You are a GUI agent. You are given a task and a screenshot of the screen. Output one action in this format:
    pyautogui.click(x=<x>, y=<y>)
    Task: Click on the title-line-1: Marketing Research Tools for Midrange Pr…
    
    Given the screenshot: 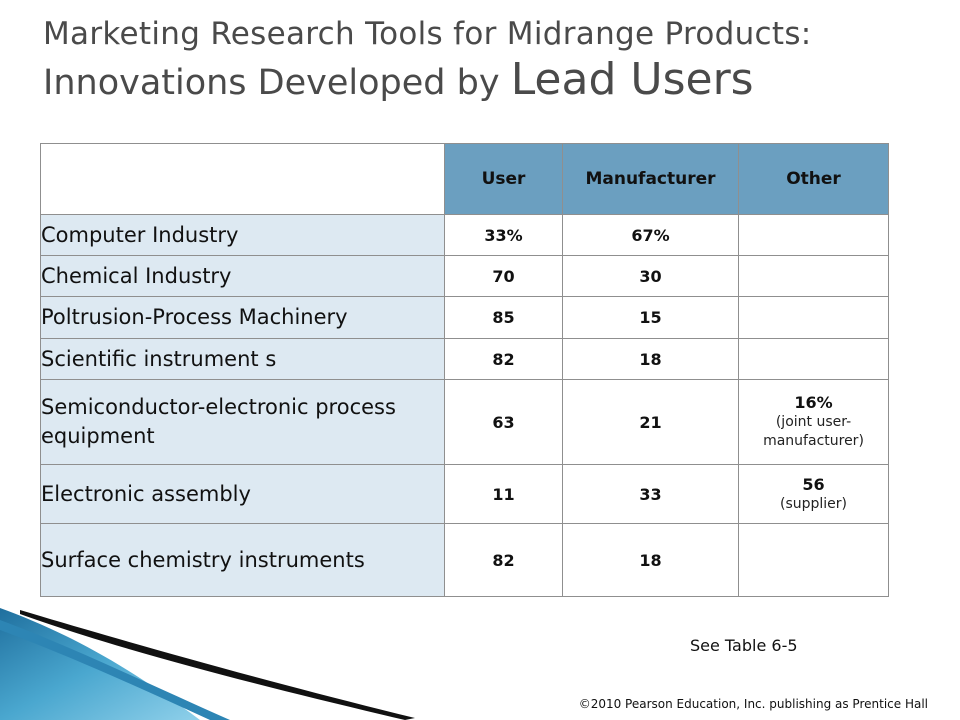 What is the action you would take?
    pyautogui.click(x=427, y=34)
    